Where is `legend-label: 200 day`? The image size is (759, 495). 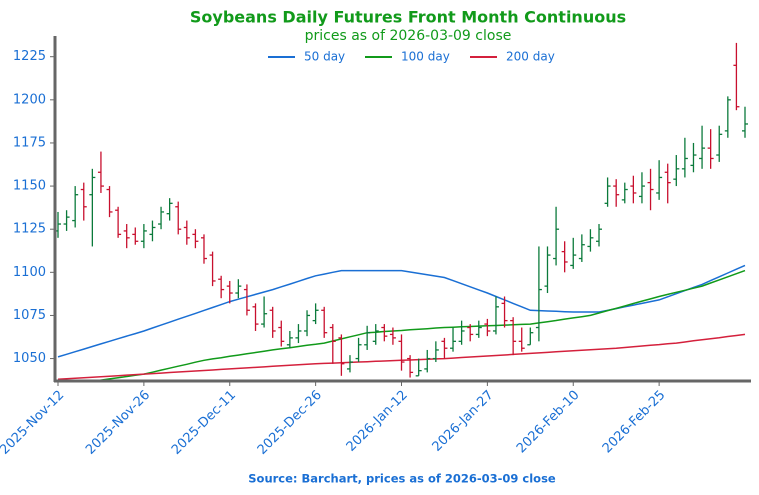 legend-label: 200 day is located at coordinates (530, 57).